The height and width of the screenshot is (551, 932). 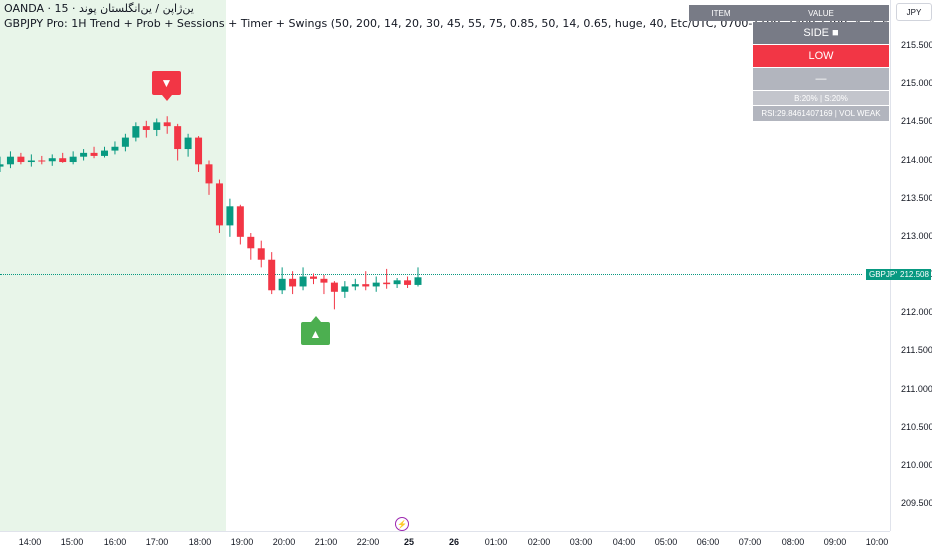 What do you see at coordinates (708, 542) in the screenshot?
I see `time-label: 06:00` at bounding box center [708, 542].